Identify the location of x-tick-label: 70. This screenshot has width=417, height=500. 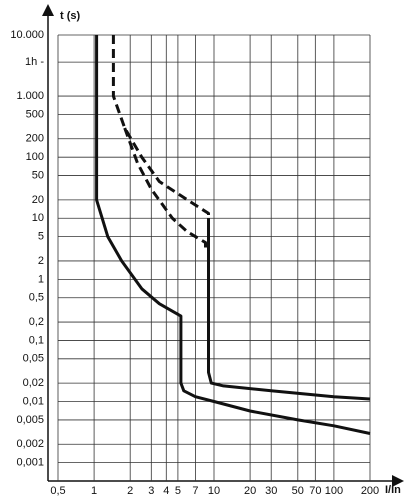
(315, 491).